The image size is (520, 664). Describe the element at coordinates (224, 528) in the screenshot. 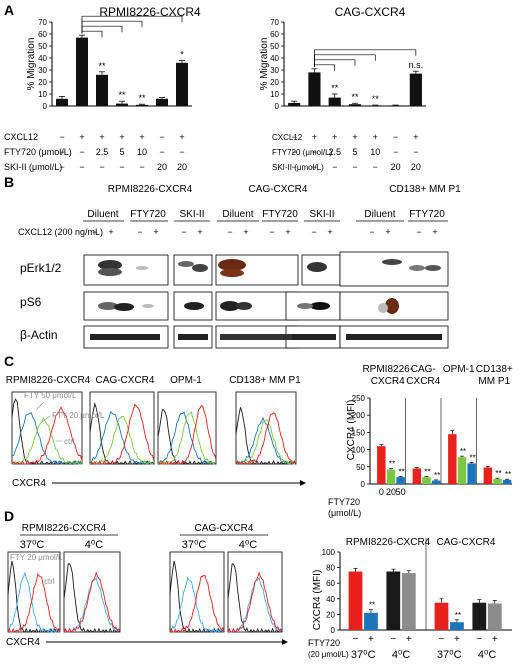

I see `hist-d-group-2: CAG-CXCR4` at that location.